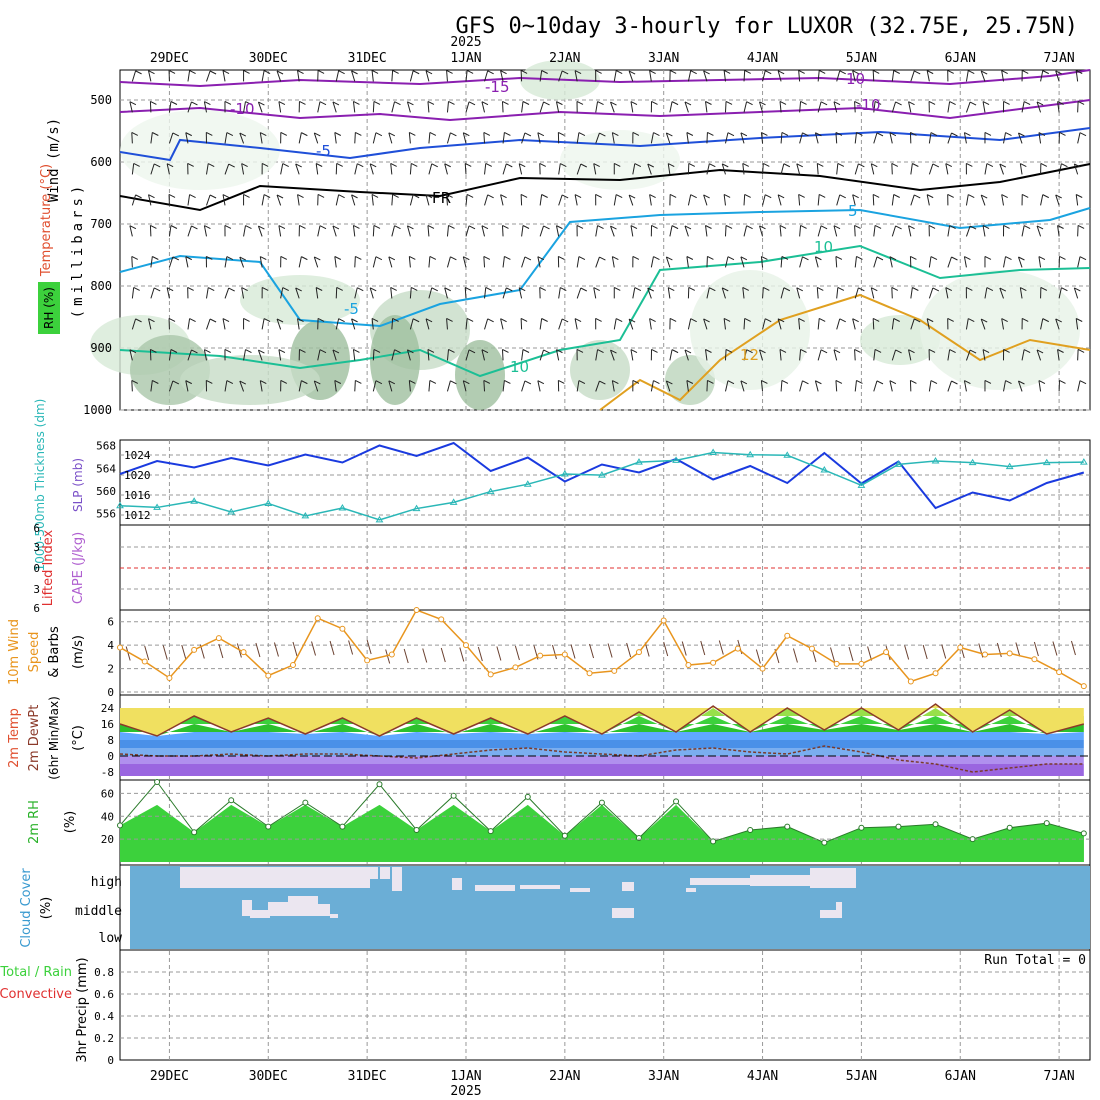 The width and height of the screenshot is (1100, 1100). Describe the element at coordinates (303, 906) in the screenshot. I see `cloud-mid-block` at that location.